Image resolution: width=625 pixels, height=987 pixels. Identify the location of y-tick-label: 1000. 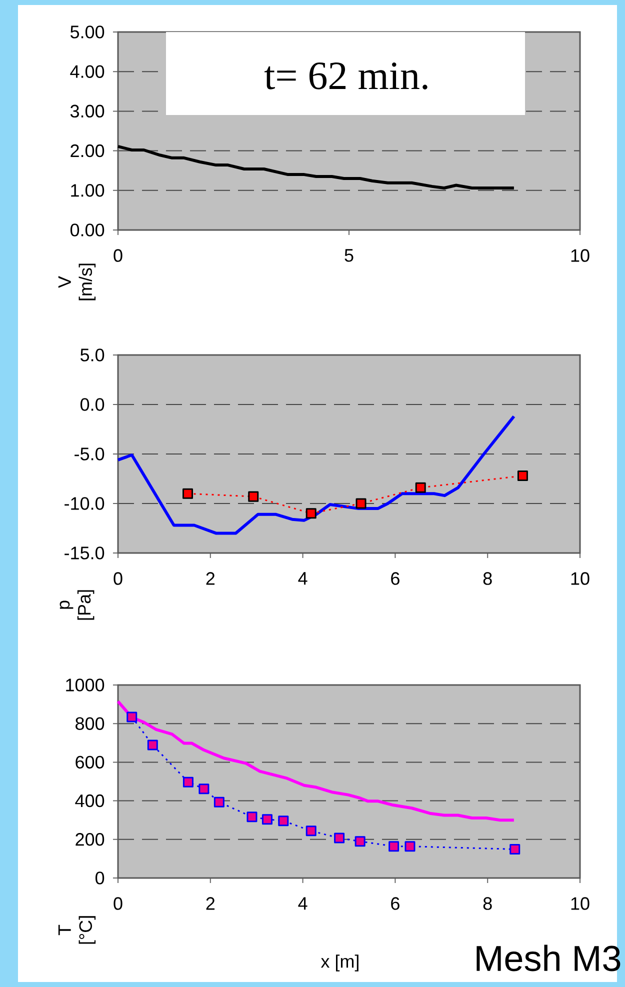
(85, 685).